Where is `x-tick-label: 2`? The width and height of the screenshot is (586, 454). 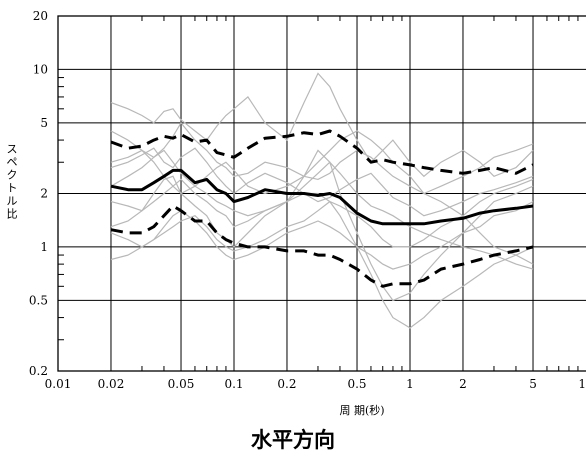 x-tick-label: 2 is located at coordinates (463, 384).